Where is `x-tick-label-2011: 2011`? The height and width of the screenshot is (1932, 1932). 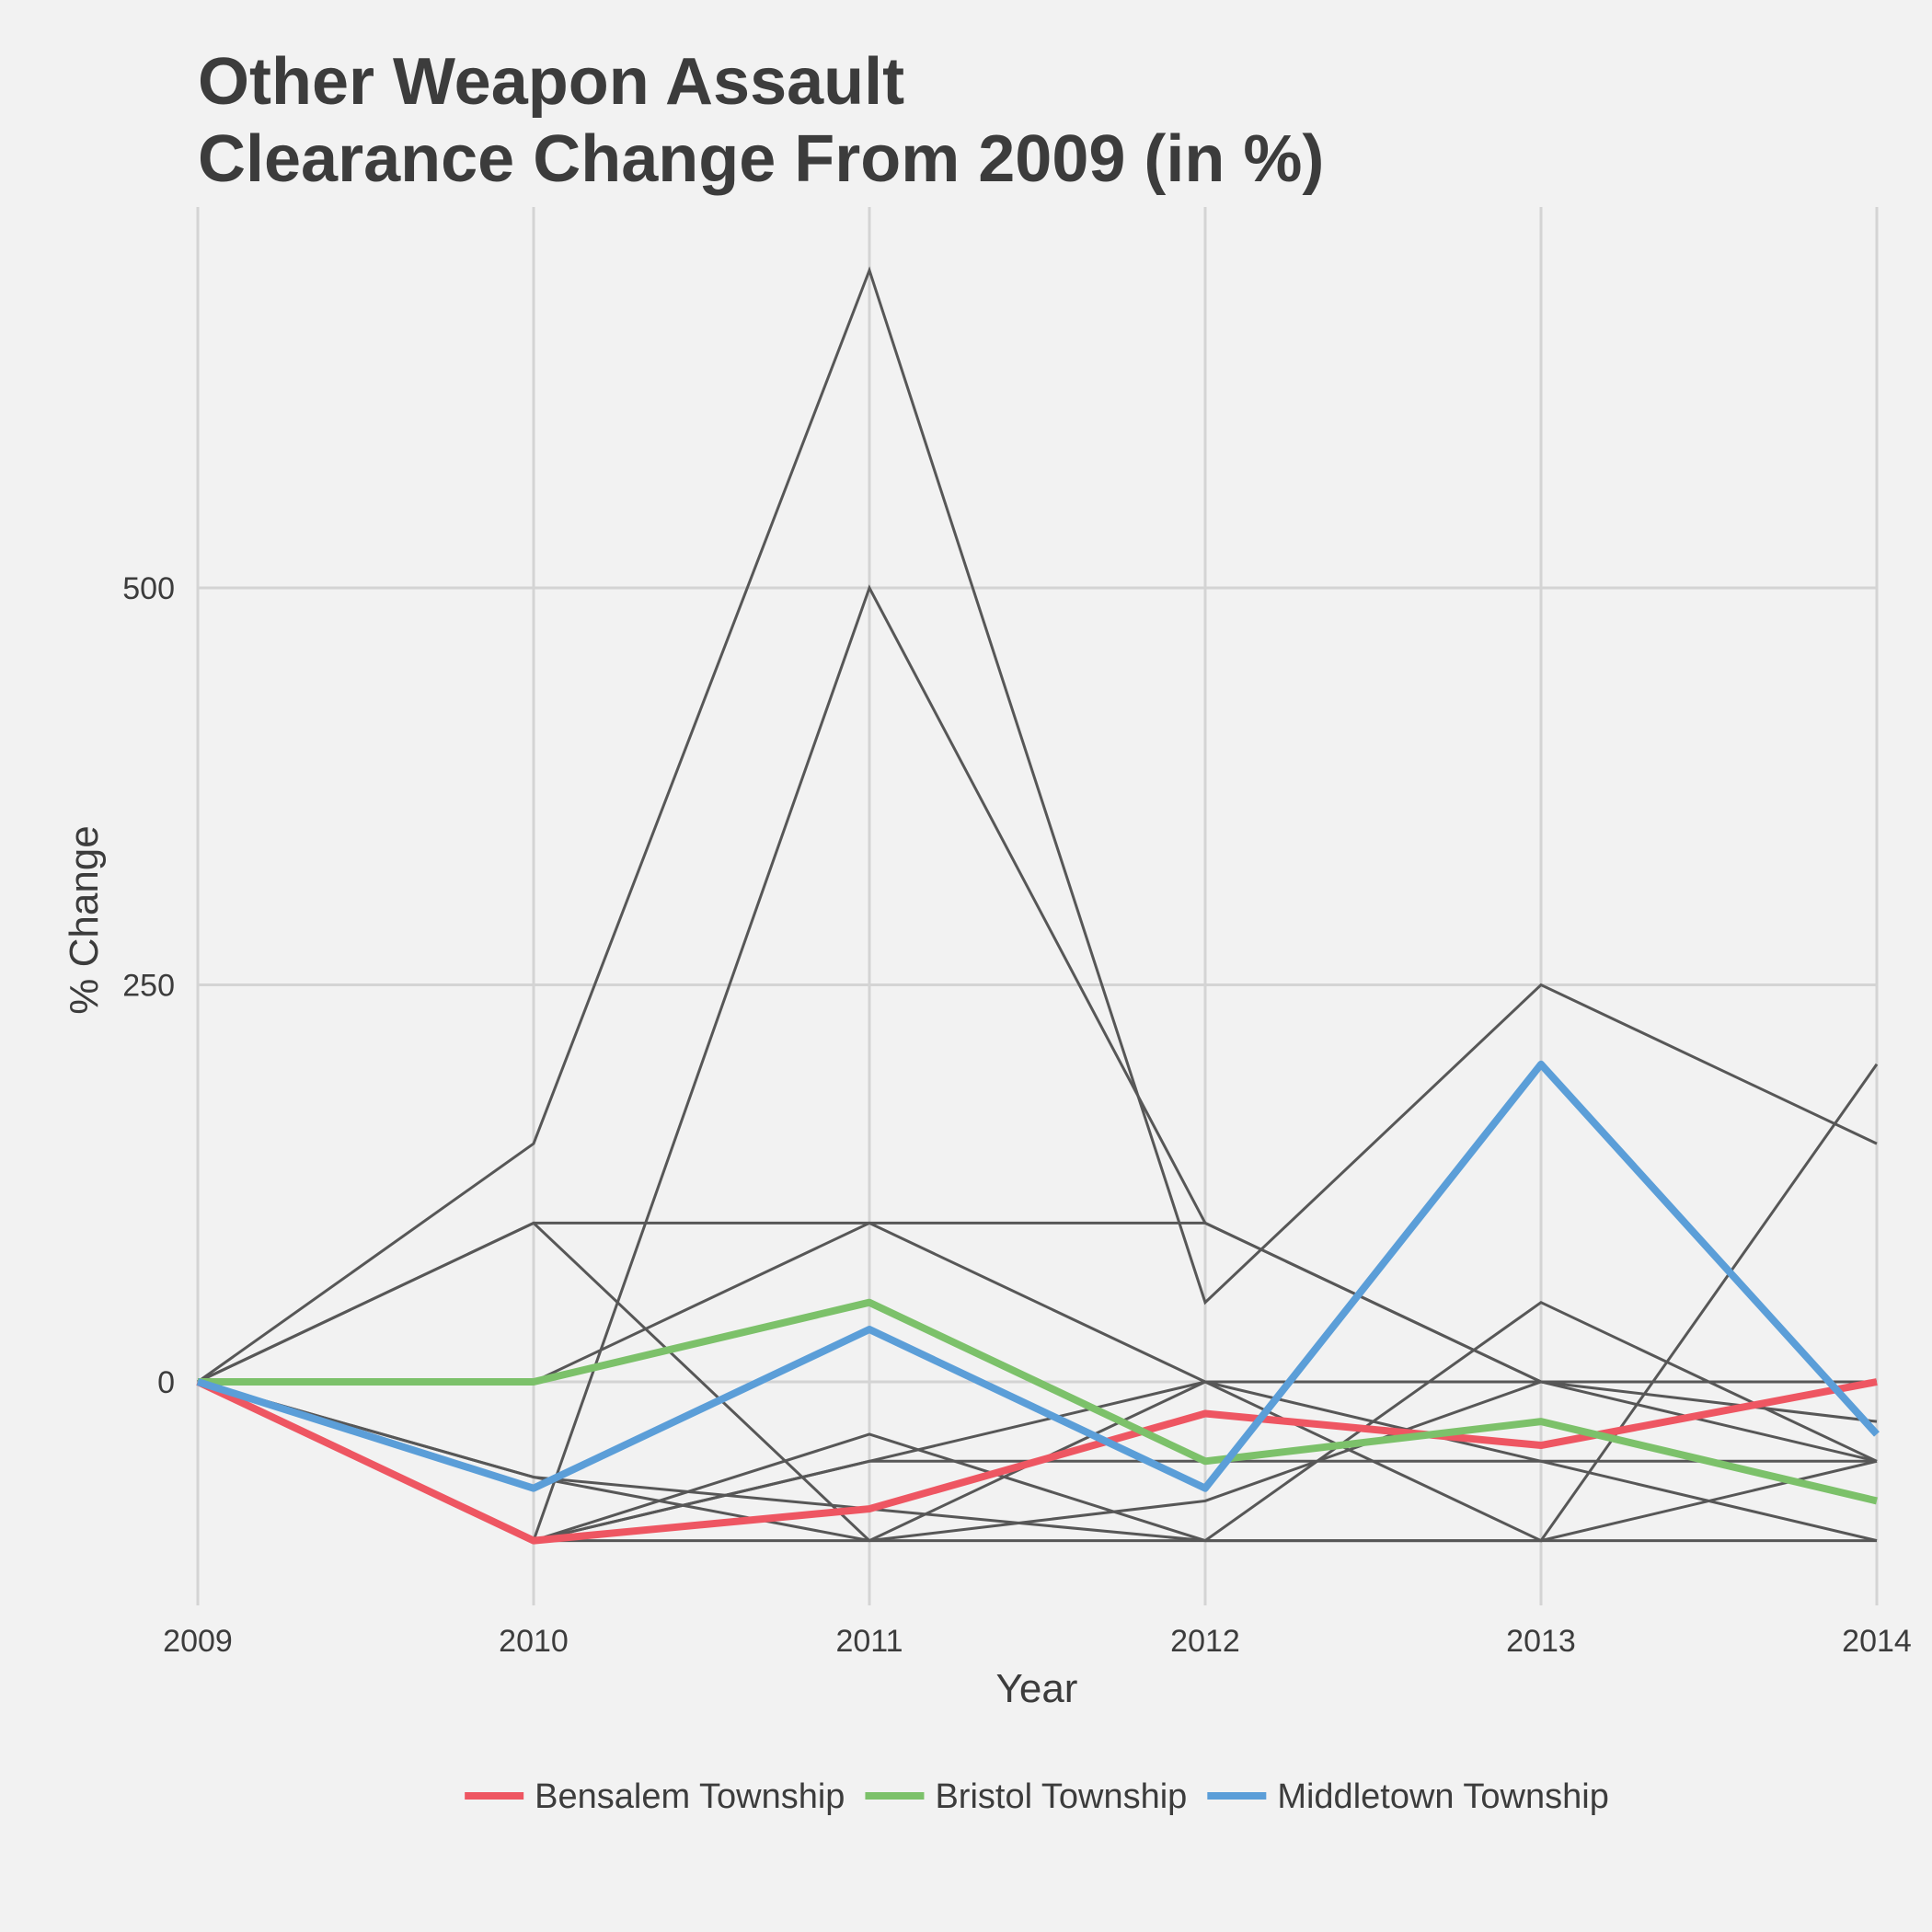 x-tick-label-2011: 2011 is located at coordinates (869, 1641).